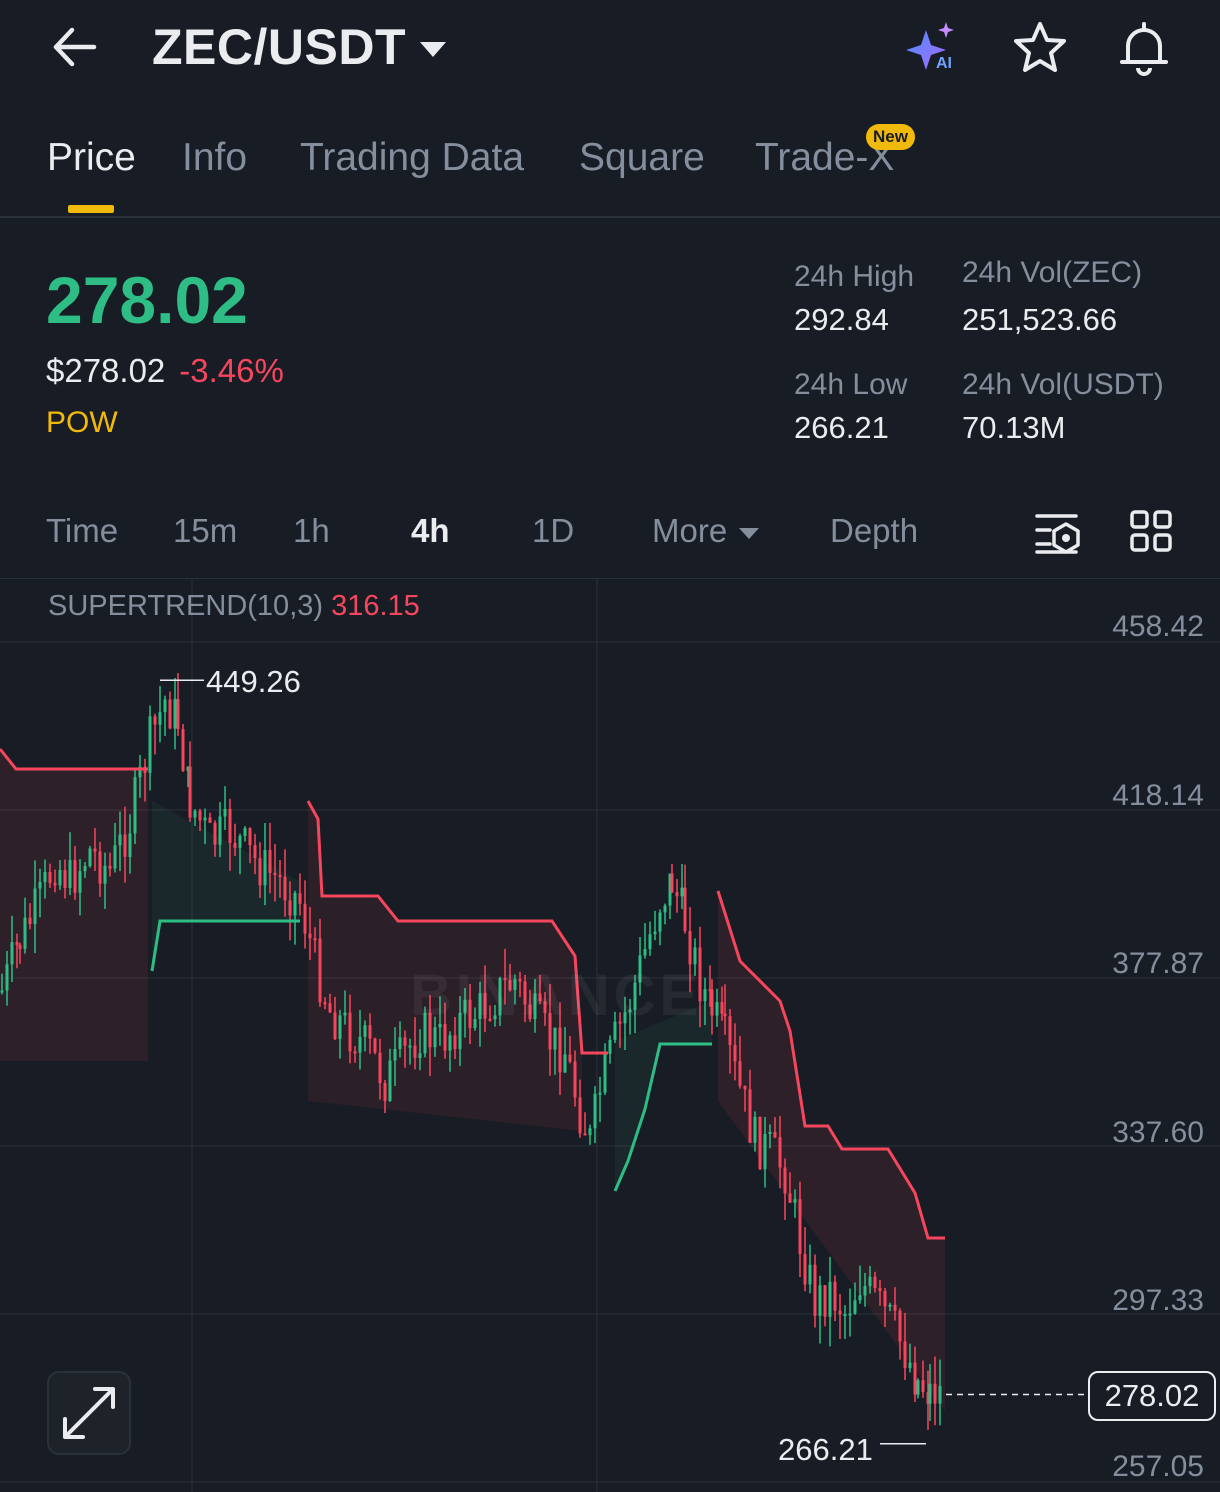 Image resolution: width=1220 pixels, height=1492 pixels. I want to click on svg-text: AI, so click(944, 63).